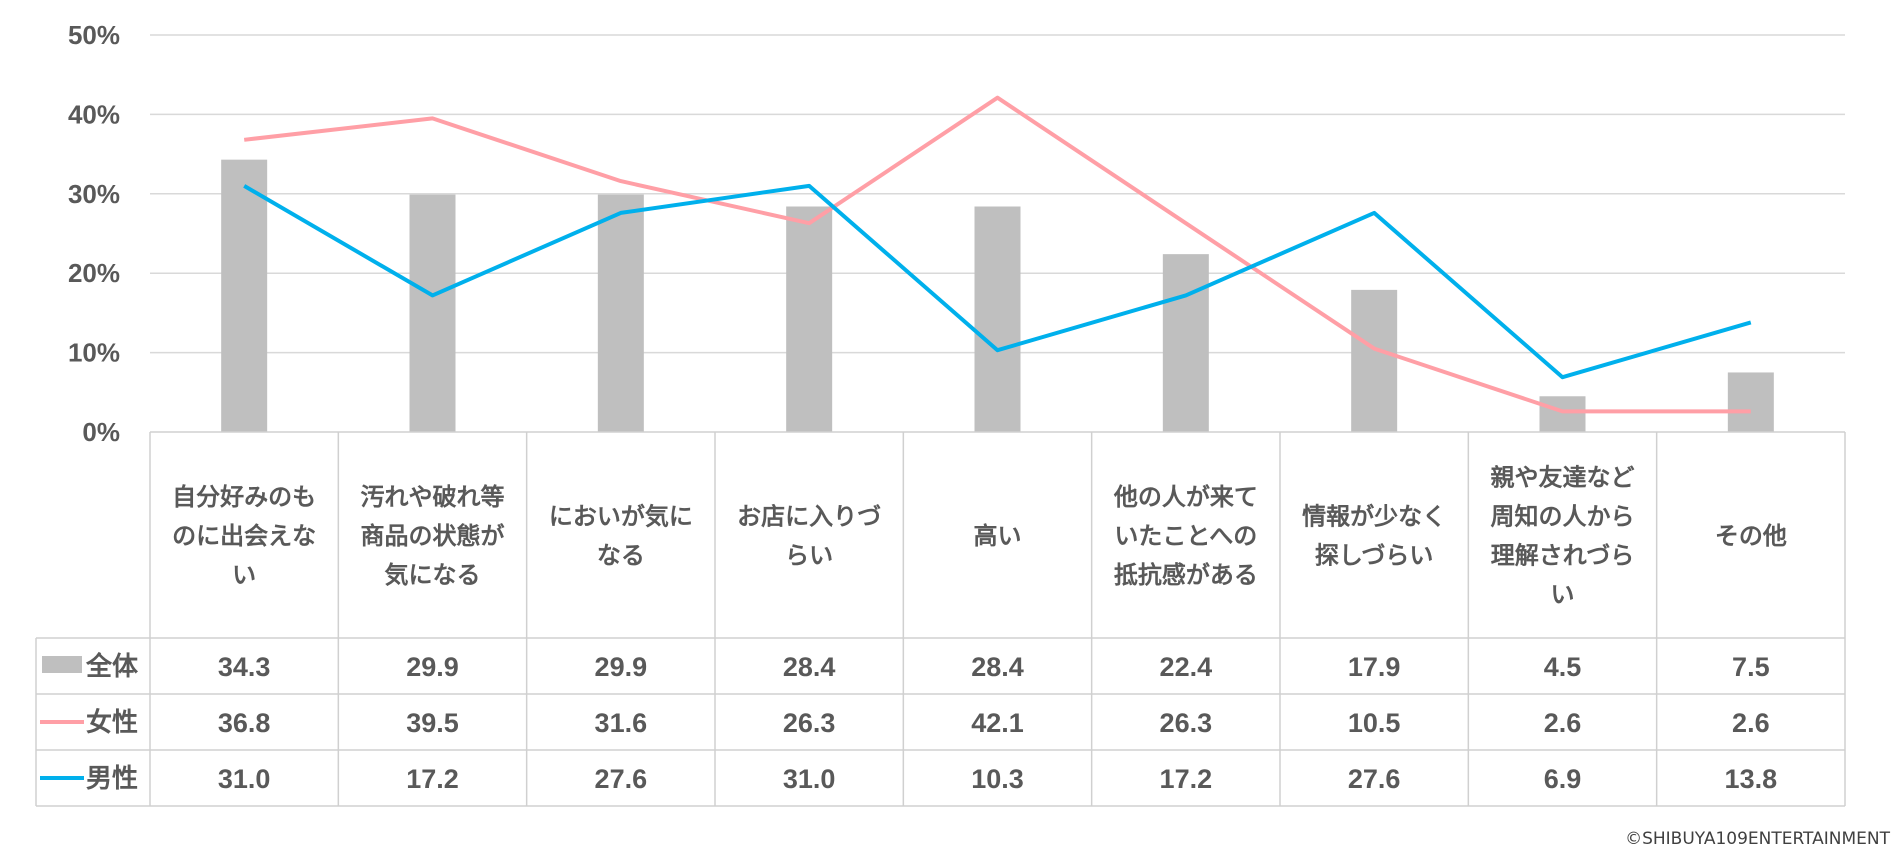  What do you see at coordinates (1751, 536) in the screenshot?
I see `category-label: その他` at bounding box center [1751, 536].